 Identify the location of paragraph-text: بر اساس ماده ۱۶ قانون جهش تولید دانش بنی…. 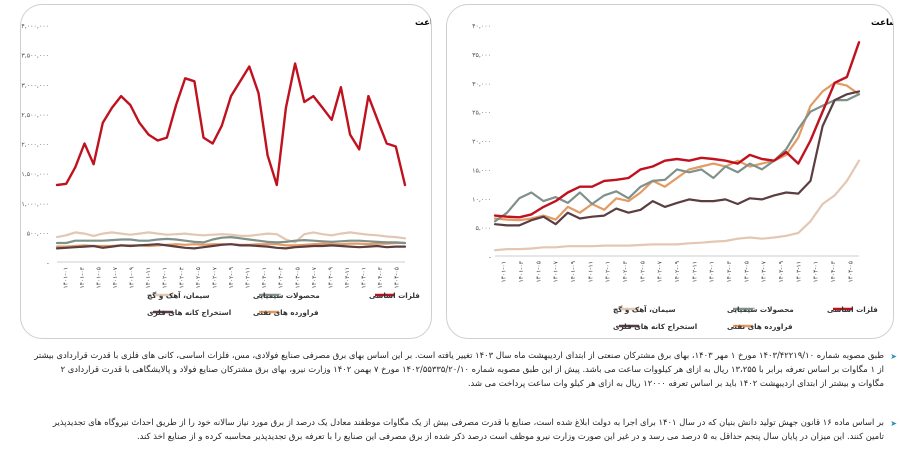
(468, 429).